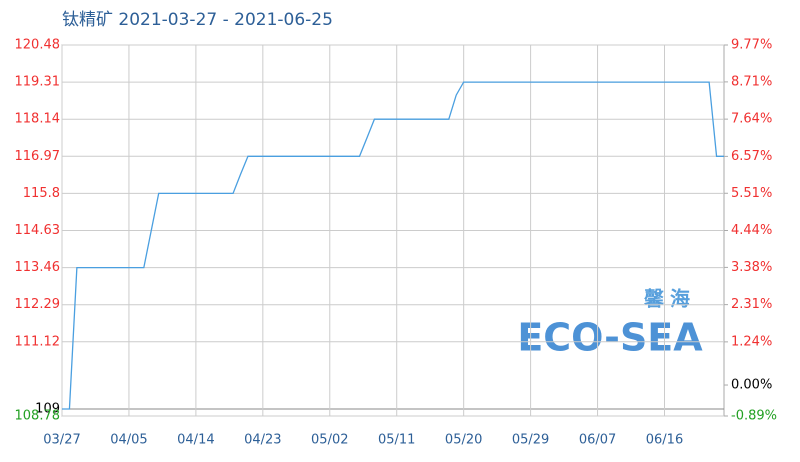 The image size is (800, 462). I want to click on x-tick-label: 05/29, so click(530, 440).